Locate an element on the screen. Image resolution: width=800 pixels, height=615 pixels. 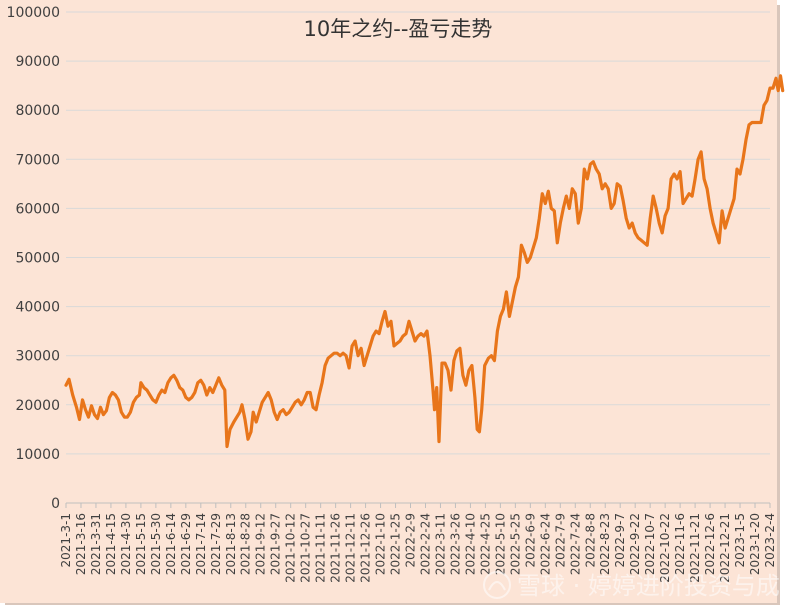
x-tick-label: 2022-8-8 is located at coordinates (590, 540).